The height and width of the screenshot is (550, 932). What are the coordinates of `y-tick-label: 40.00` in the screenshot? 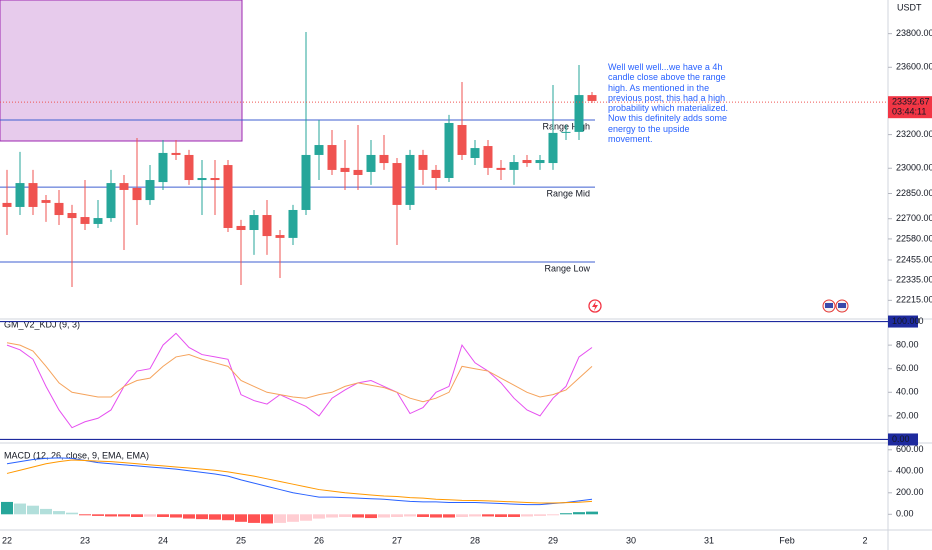 It's located at (907, 392).